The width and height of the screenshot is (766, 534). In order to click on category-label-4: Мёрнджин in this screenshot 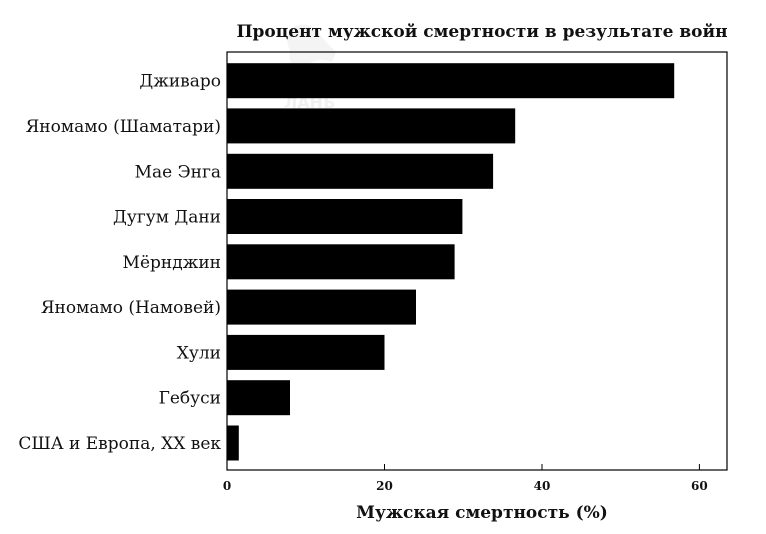, I will do `click(172, 263)`.